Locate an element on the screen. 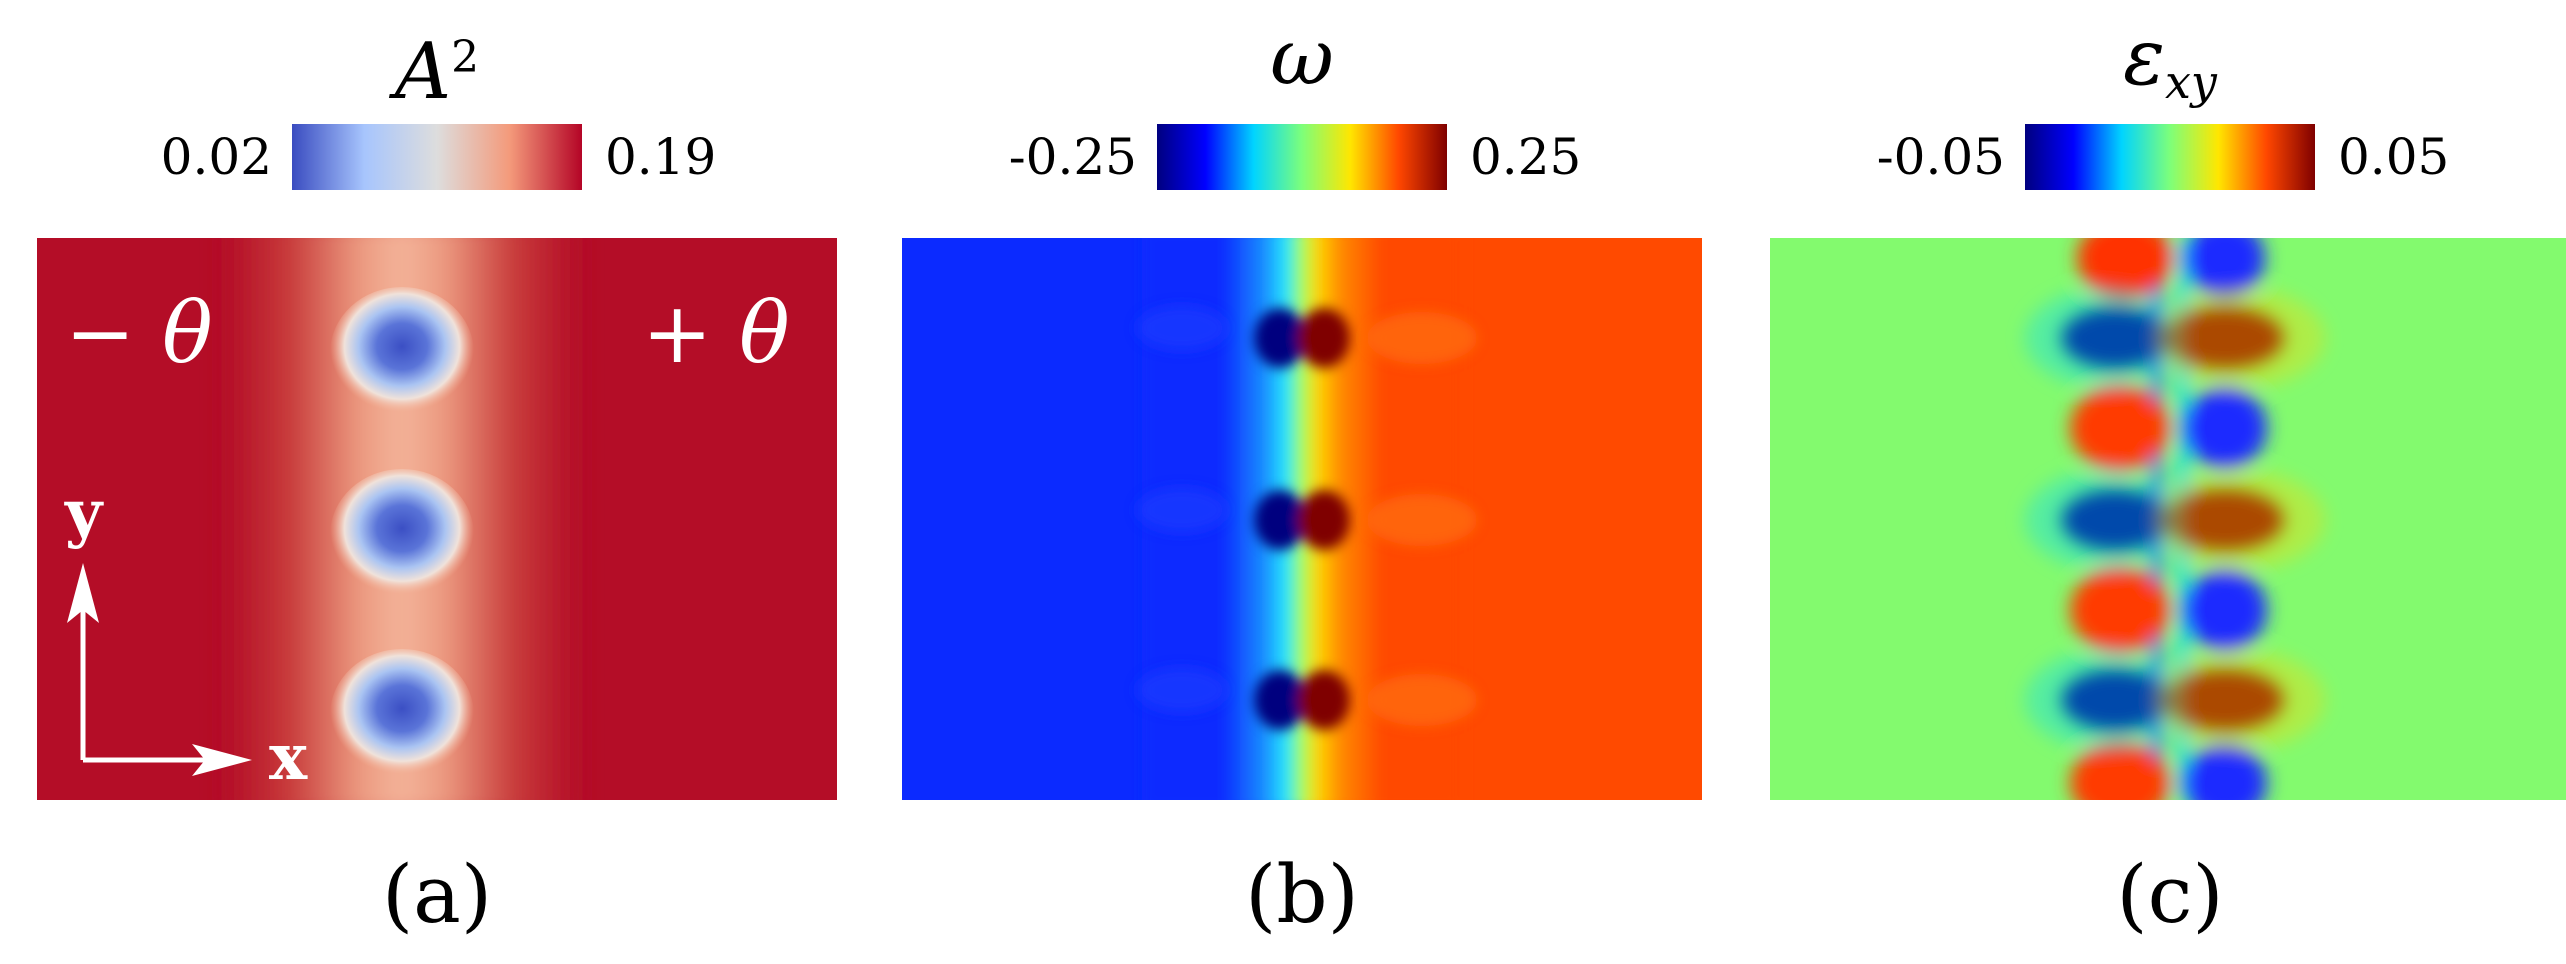 This screenshot has height=964, width=2566. vorticity-dipoles-b is located at coordinates (1307, 518).